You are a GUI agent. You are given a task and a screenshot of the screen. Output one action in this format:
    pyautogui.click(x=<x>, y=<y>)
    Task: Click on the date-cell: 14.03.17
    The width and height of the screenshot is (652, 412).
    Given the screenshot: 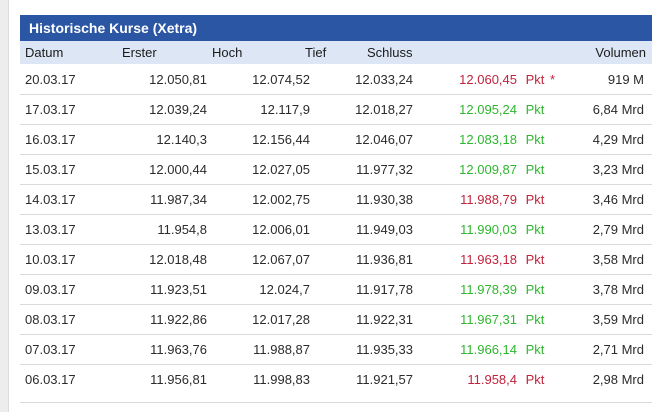 What is the action you would take?
    pyautogui.click(x=50, y=199)
    